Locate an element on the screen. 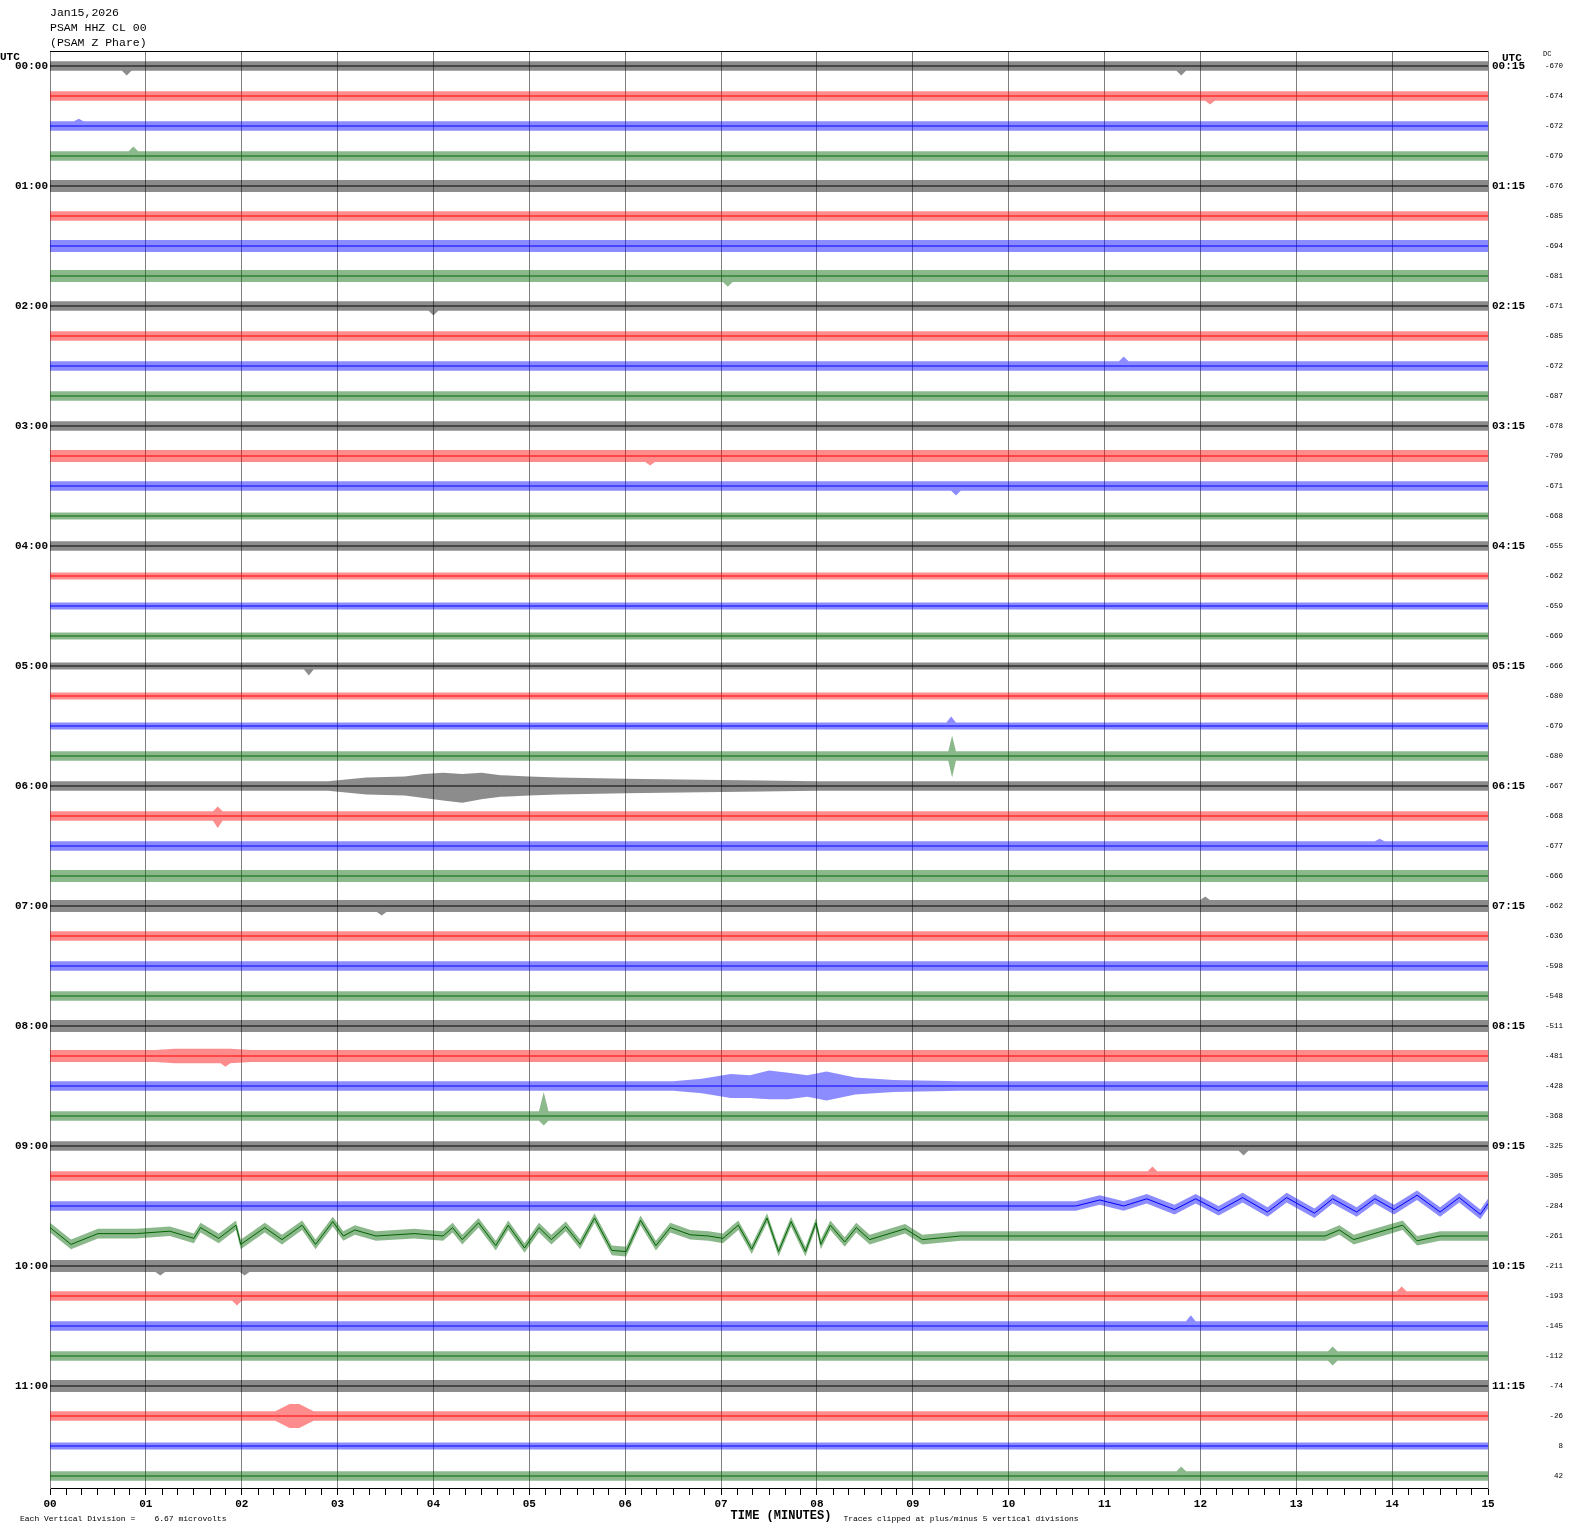 This screenshot has width=1570, height=1534. y2-tick-label: 07:15 is located at coordinates (1509, 905).